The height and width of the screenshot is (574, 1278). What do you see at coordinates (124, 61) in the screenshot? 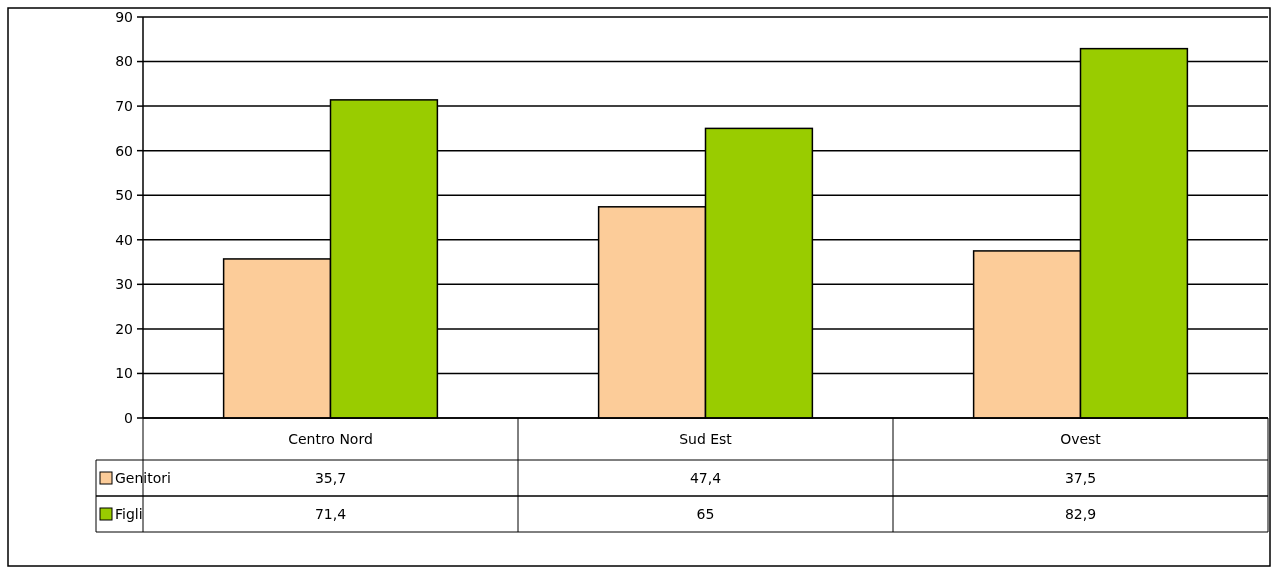
I see `y-tick-label: 80` at bounding box center [124, 61].